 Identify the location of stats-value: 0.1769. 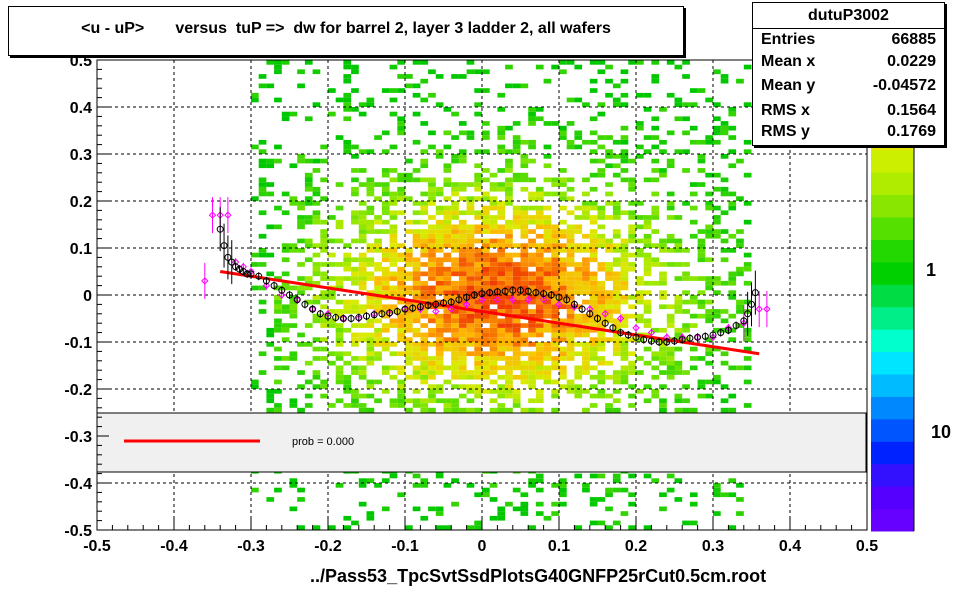
(911, 131).